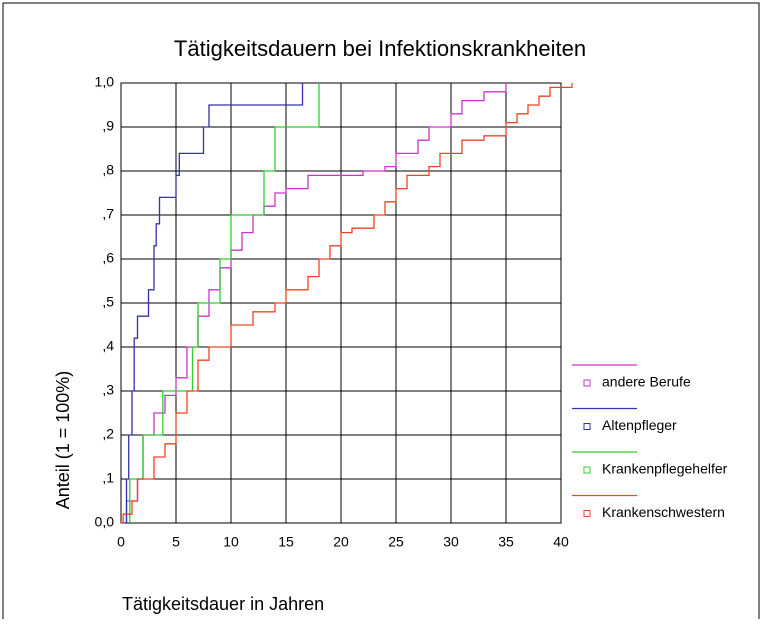 This screenshot has width=763, height=624. Describe the element at coordinates (506, 542) in the screenshot. I see `x-tick-label: 35` at that location.